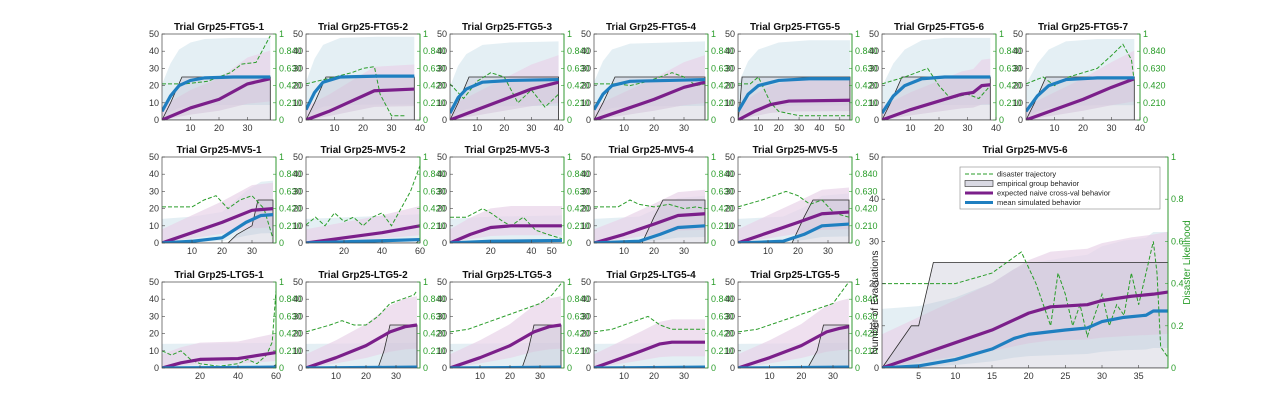  Describe the element at coordinates (992, 376) in the screenshot. I see `x-tick-label: 15` at that location.